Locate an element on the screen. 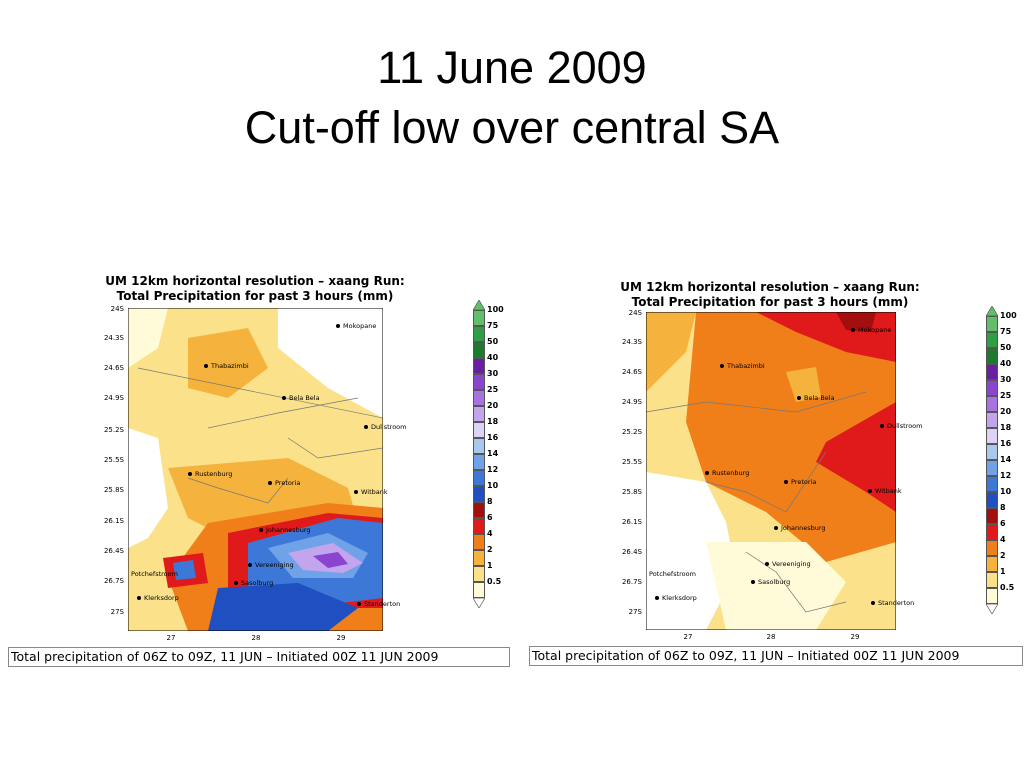 The image size is (1024, 768). lat-label: 24.3S is located at coordinates (113, 338).